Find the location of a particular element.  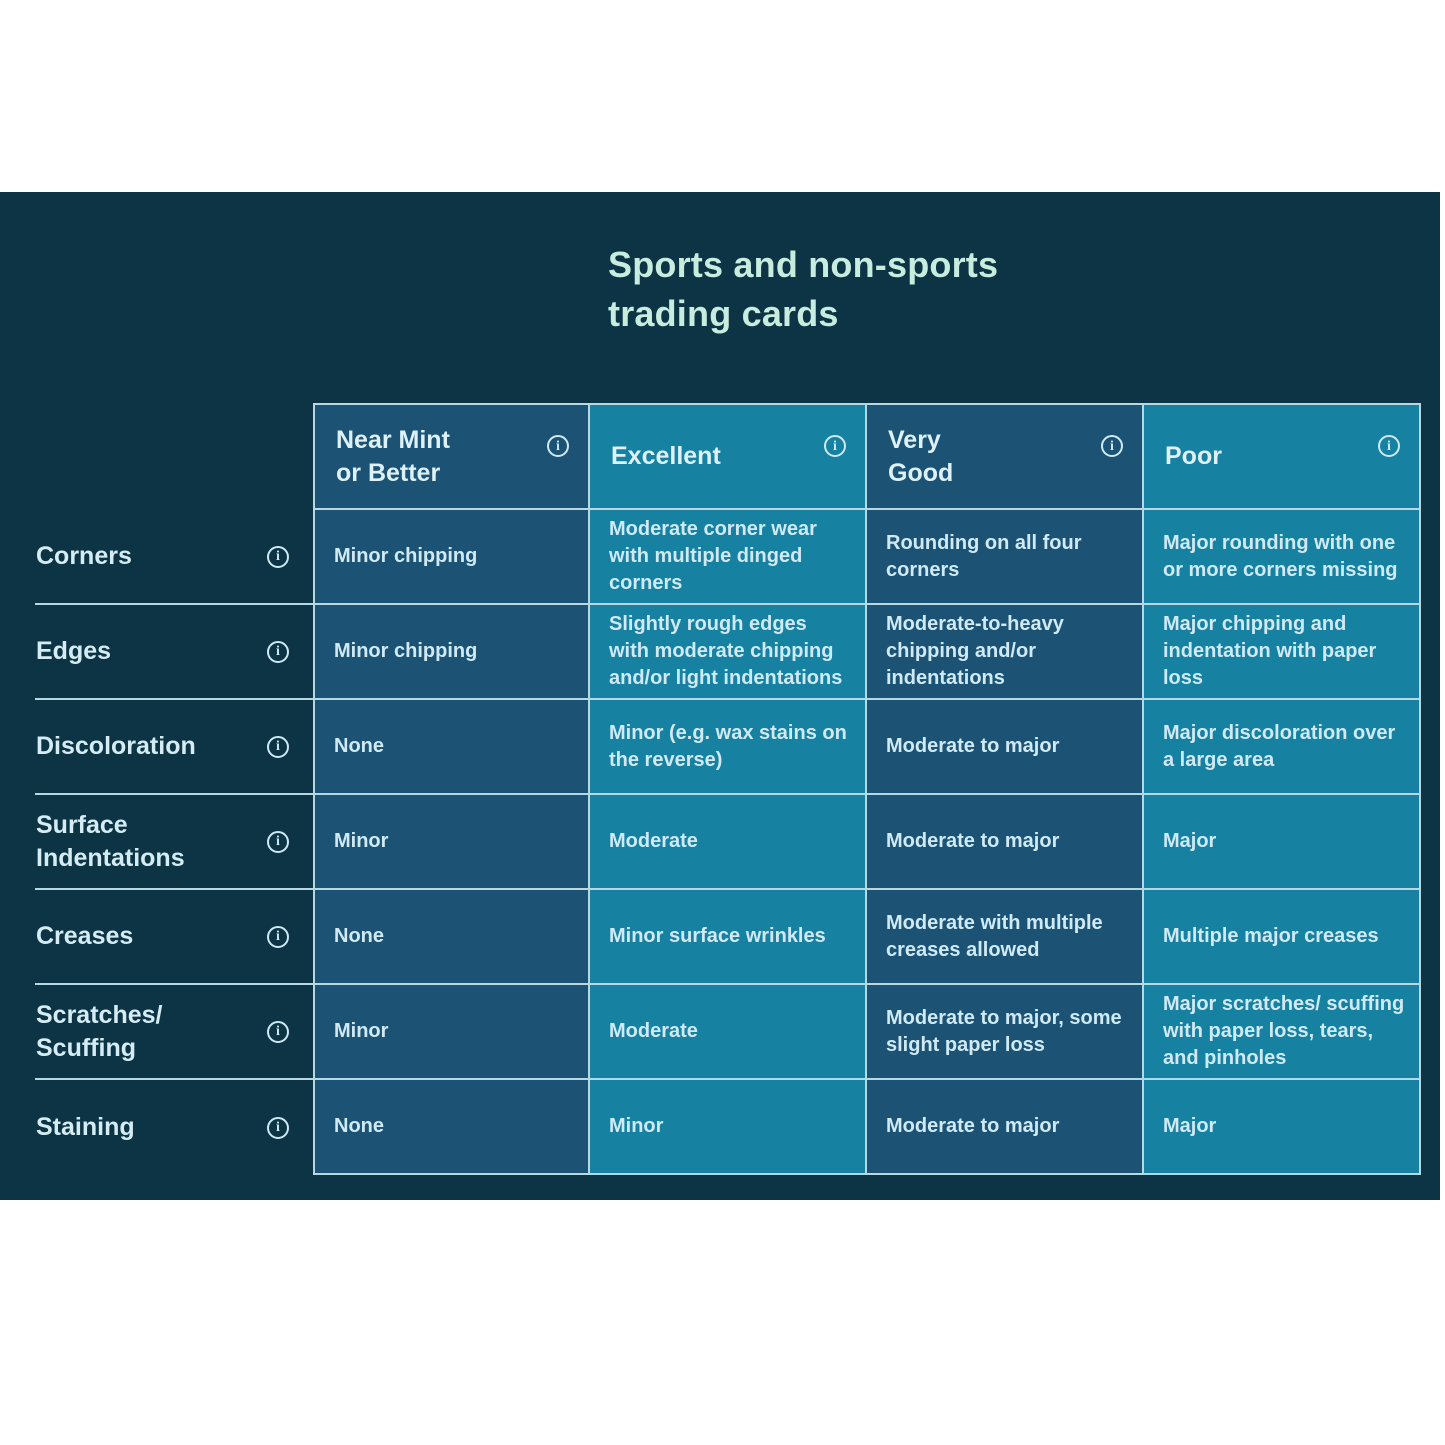

table-cell: Multiple major creases is located at coordinates (1282, 937).